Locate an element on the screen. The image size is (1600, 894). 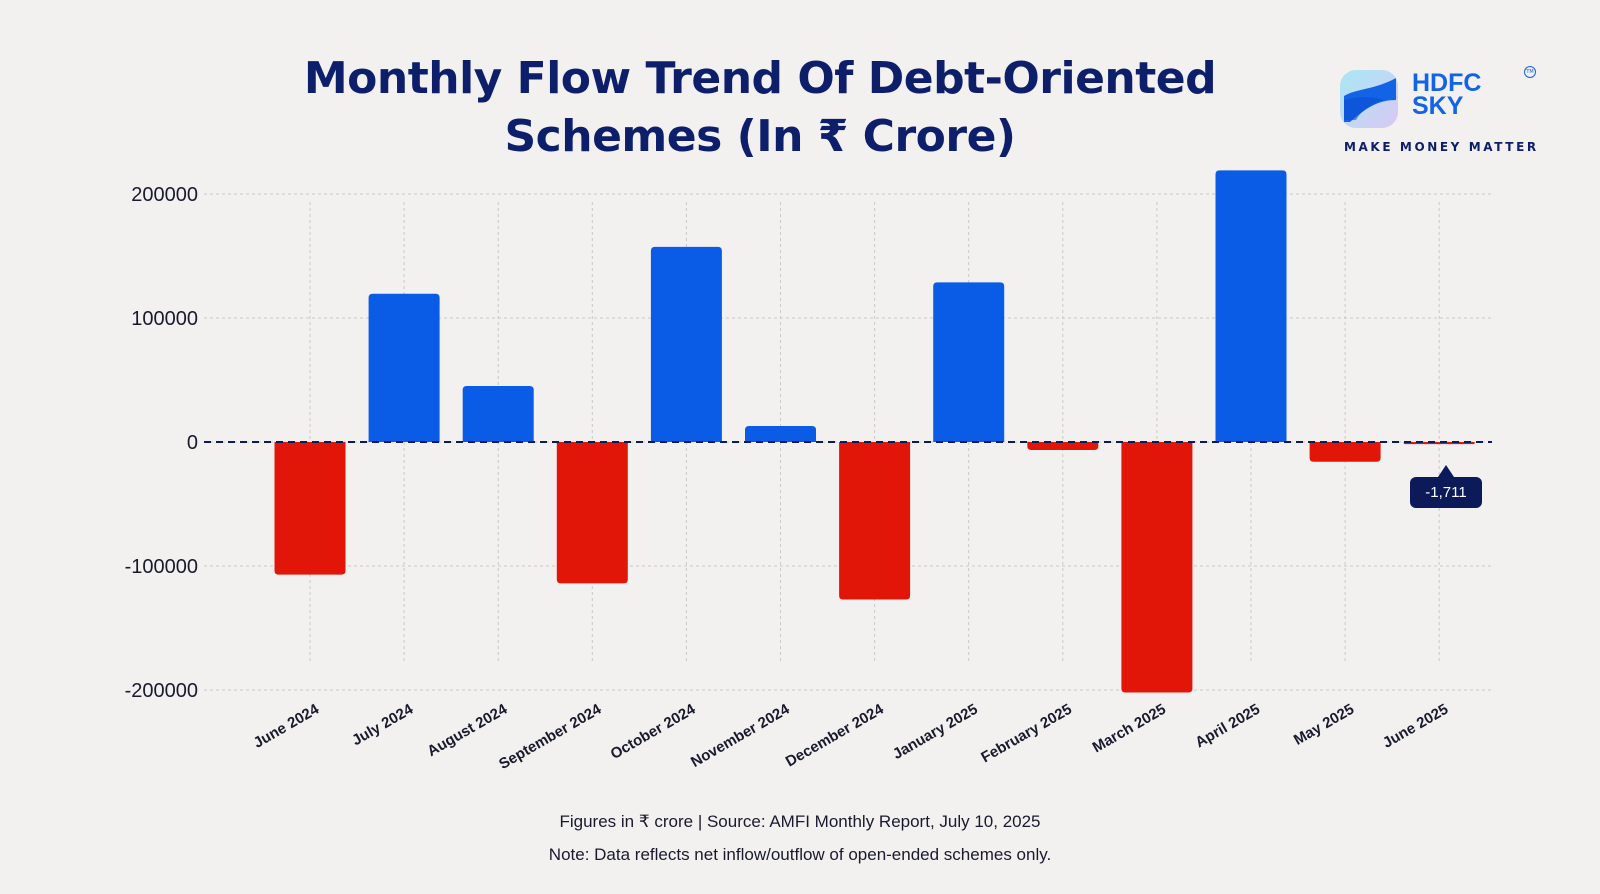
x-tick-label: February 2025 is located at coordinates (1026, 734).